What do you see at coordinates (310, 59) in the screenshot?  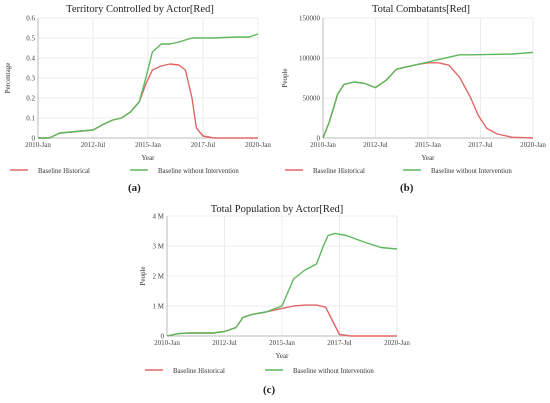 I see `y-tick-label: 100000` at bounding box center [310, 59].